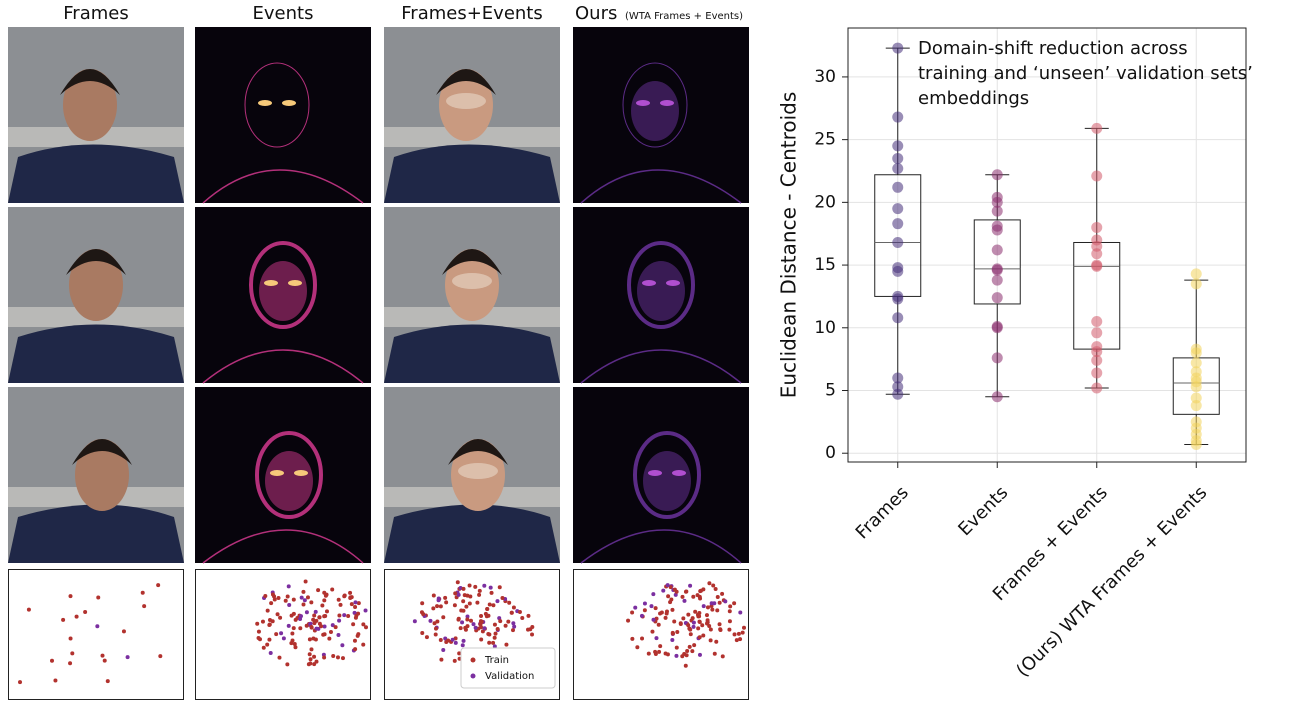 Image resolution: width=1314 pixels, height=702 pixels. What do you see at coordinates (472, 13) in the screenshot?
I see `column-title: Frames+Events` at bounding box center [472, 13].